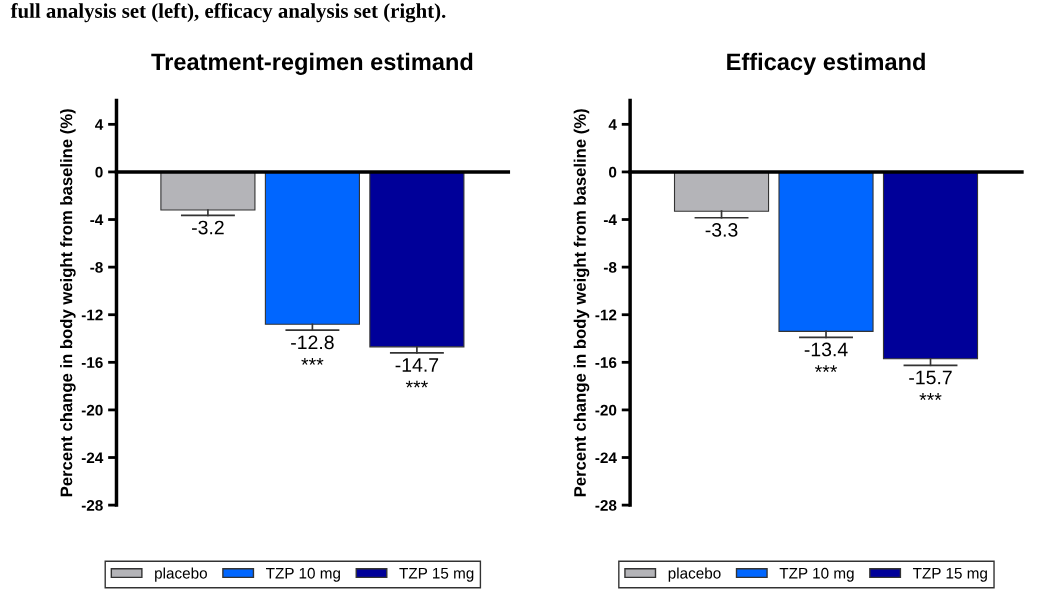 This screenshot has width=1059, height=613. What do you see at coordinates (312, 350) in the screenshot?
I see `data-label: -12.8 ***` at bounding box center [312, 350].